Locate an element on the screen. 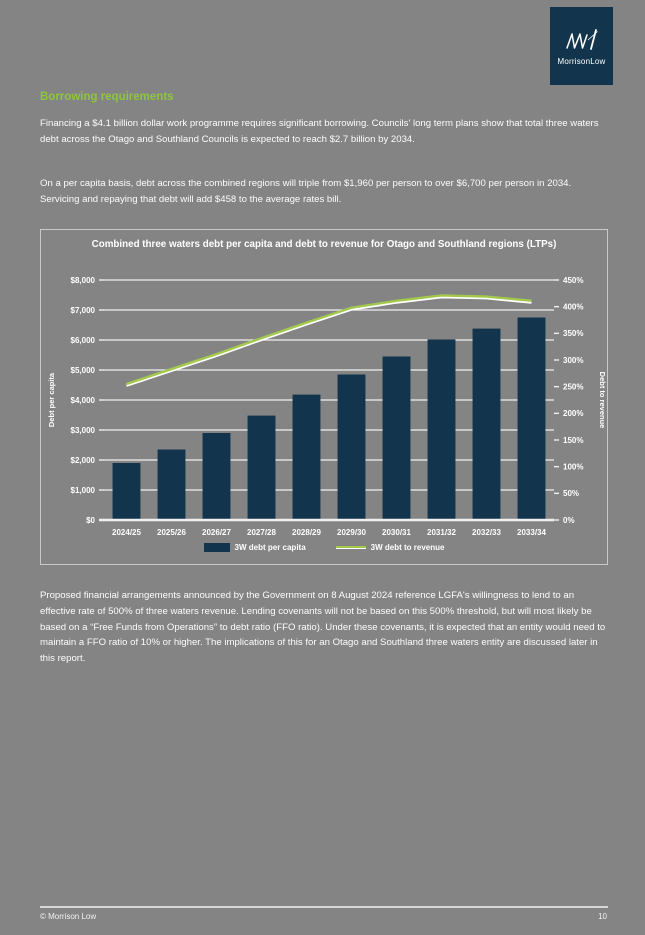 The width and height of the screenshot is (645, 935). left-axis-tick-label: $2,000 is located at coordinates (83, 460).